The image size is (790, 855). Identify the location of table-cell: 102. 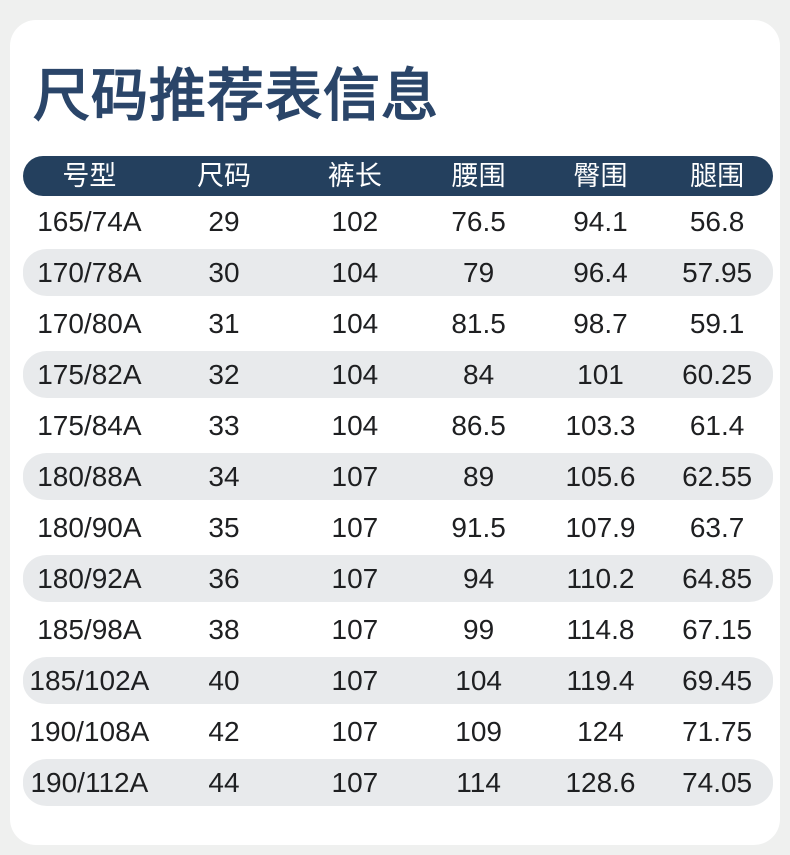
(355, 221).